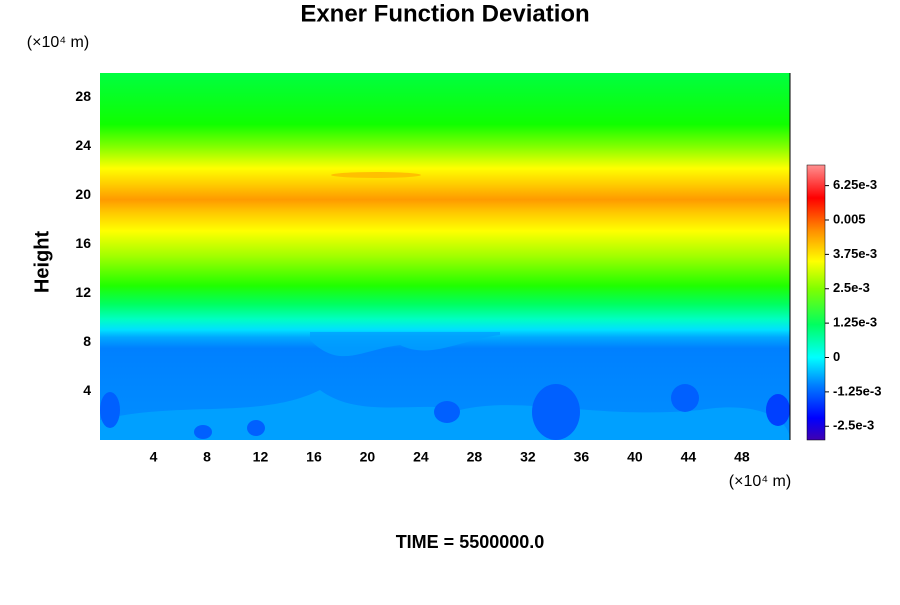 The height and width of the screenshot is (605, 900). What do you see at coordinates (83, 145) in the screenshot?
I see `y-tick-label: 24` at bounding box center [83, 145].